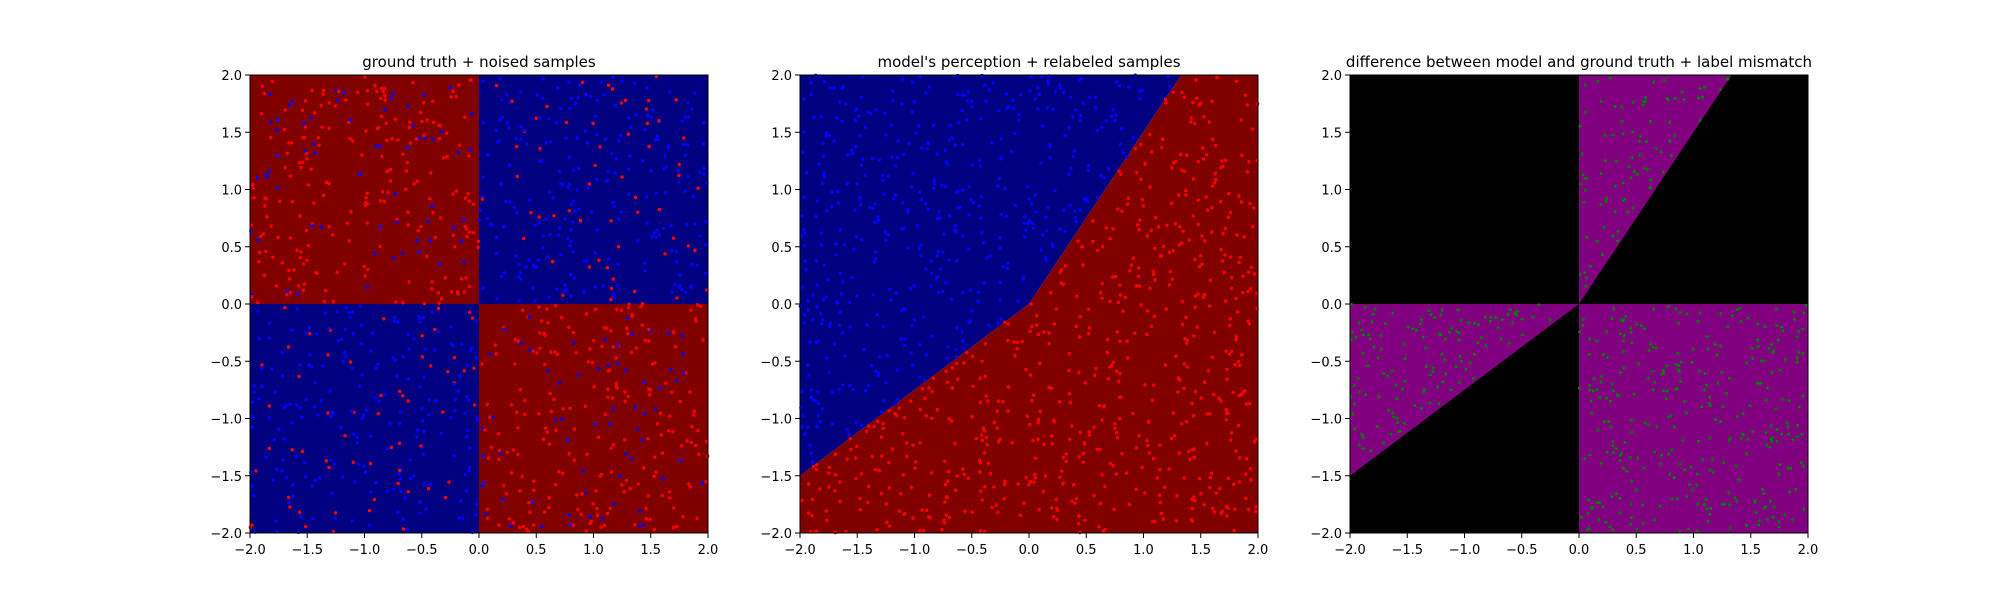  I want to click on x-tick-label: −2.0, so click(250, 550).